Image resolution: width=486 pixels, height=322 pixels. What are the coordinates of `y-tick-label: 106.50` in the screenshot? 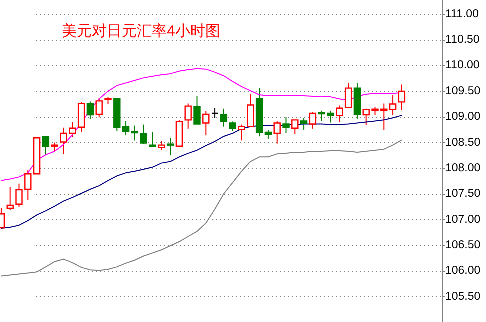 It's located at (463, 245).